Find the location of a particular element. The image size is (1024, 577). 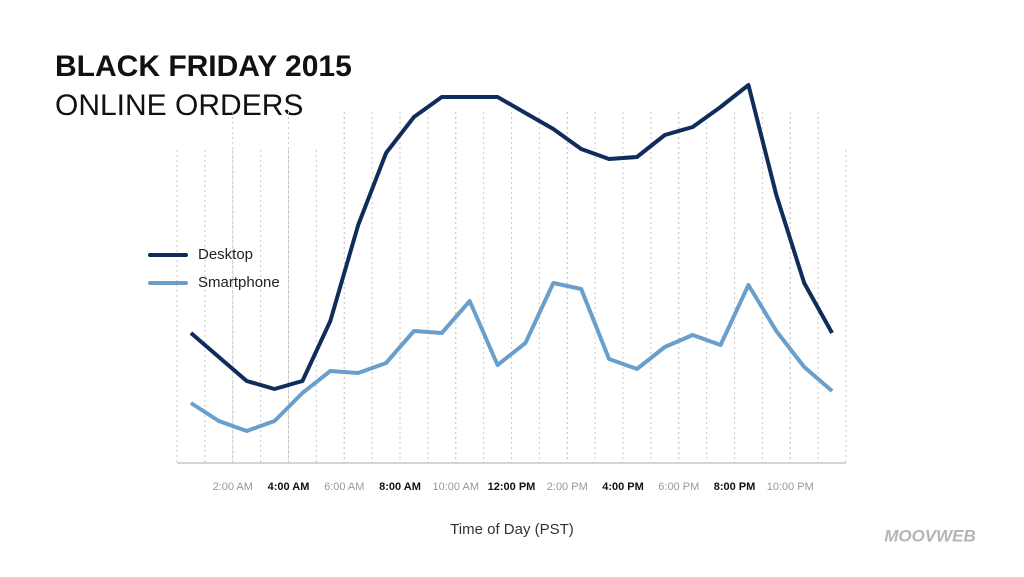

watermark: MOOVWEB is located at coordinates (930, 535).